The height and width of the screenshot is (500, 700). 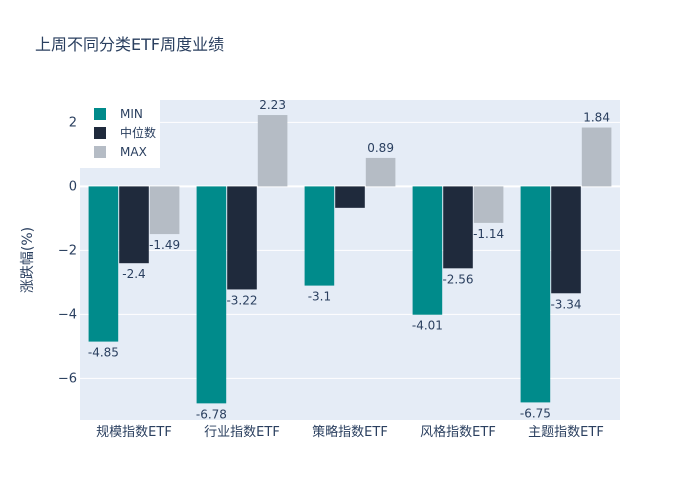 I want to click on chart-title: 上周不同分类ETF周度业绩, so click(x=129, y=44).